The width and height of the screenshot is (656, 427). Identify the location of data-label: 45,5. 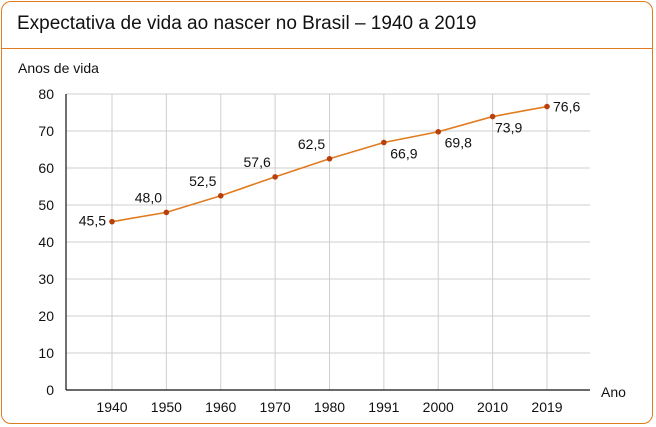
(92, 221).